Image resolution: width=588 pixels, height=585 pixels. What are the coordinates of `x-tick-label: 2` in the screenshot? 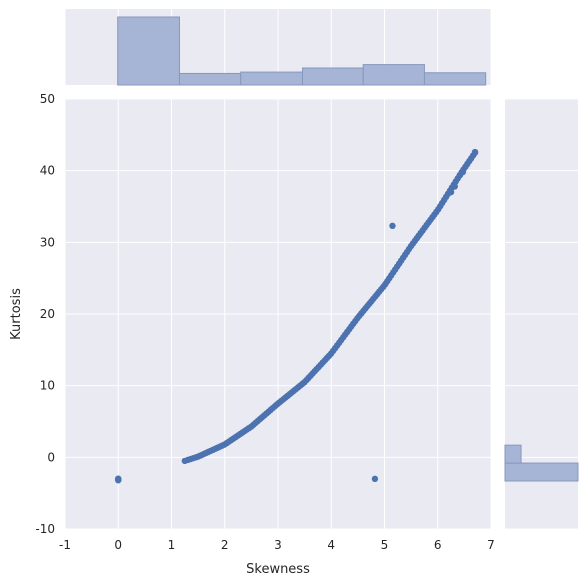 It's located at (225, 545).